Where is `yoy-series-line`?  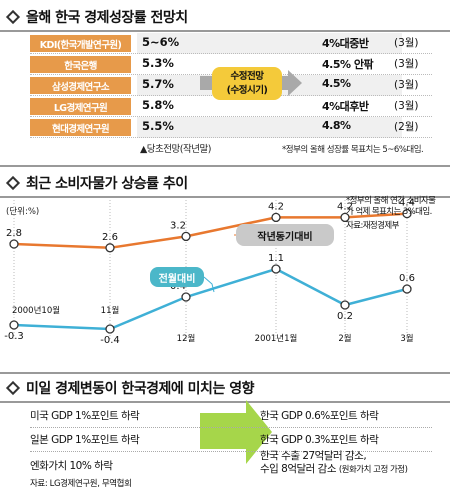
yoy-series-line is located at coordinates (210, 231).